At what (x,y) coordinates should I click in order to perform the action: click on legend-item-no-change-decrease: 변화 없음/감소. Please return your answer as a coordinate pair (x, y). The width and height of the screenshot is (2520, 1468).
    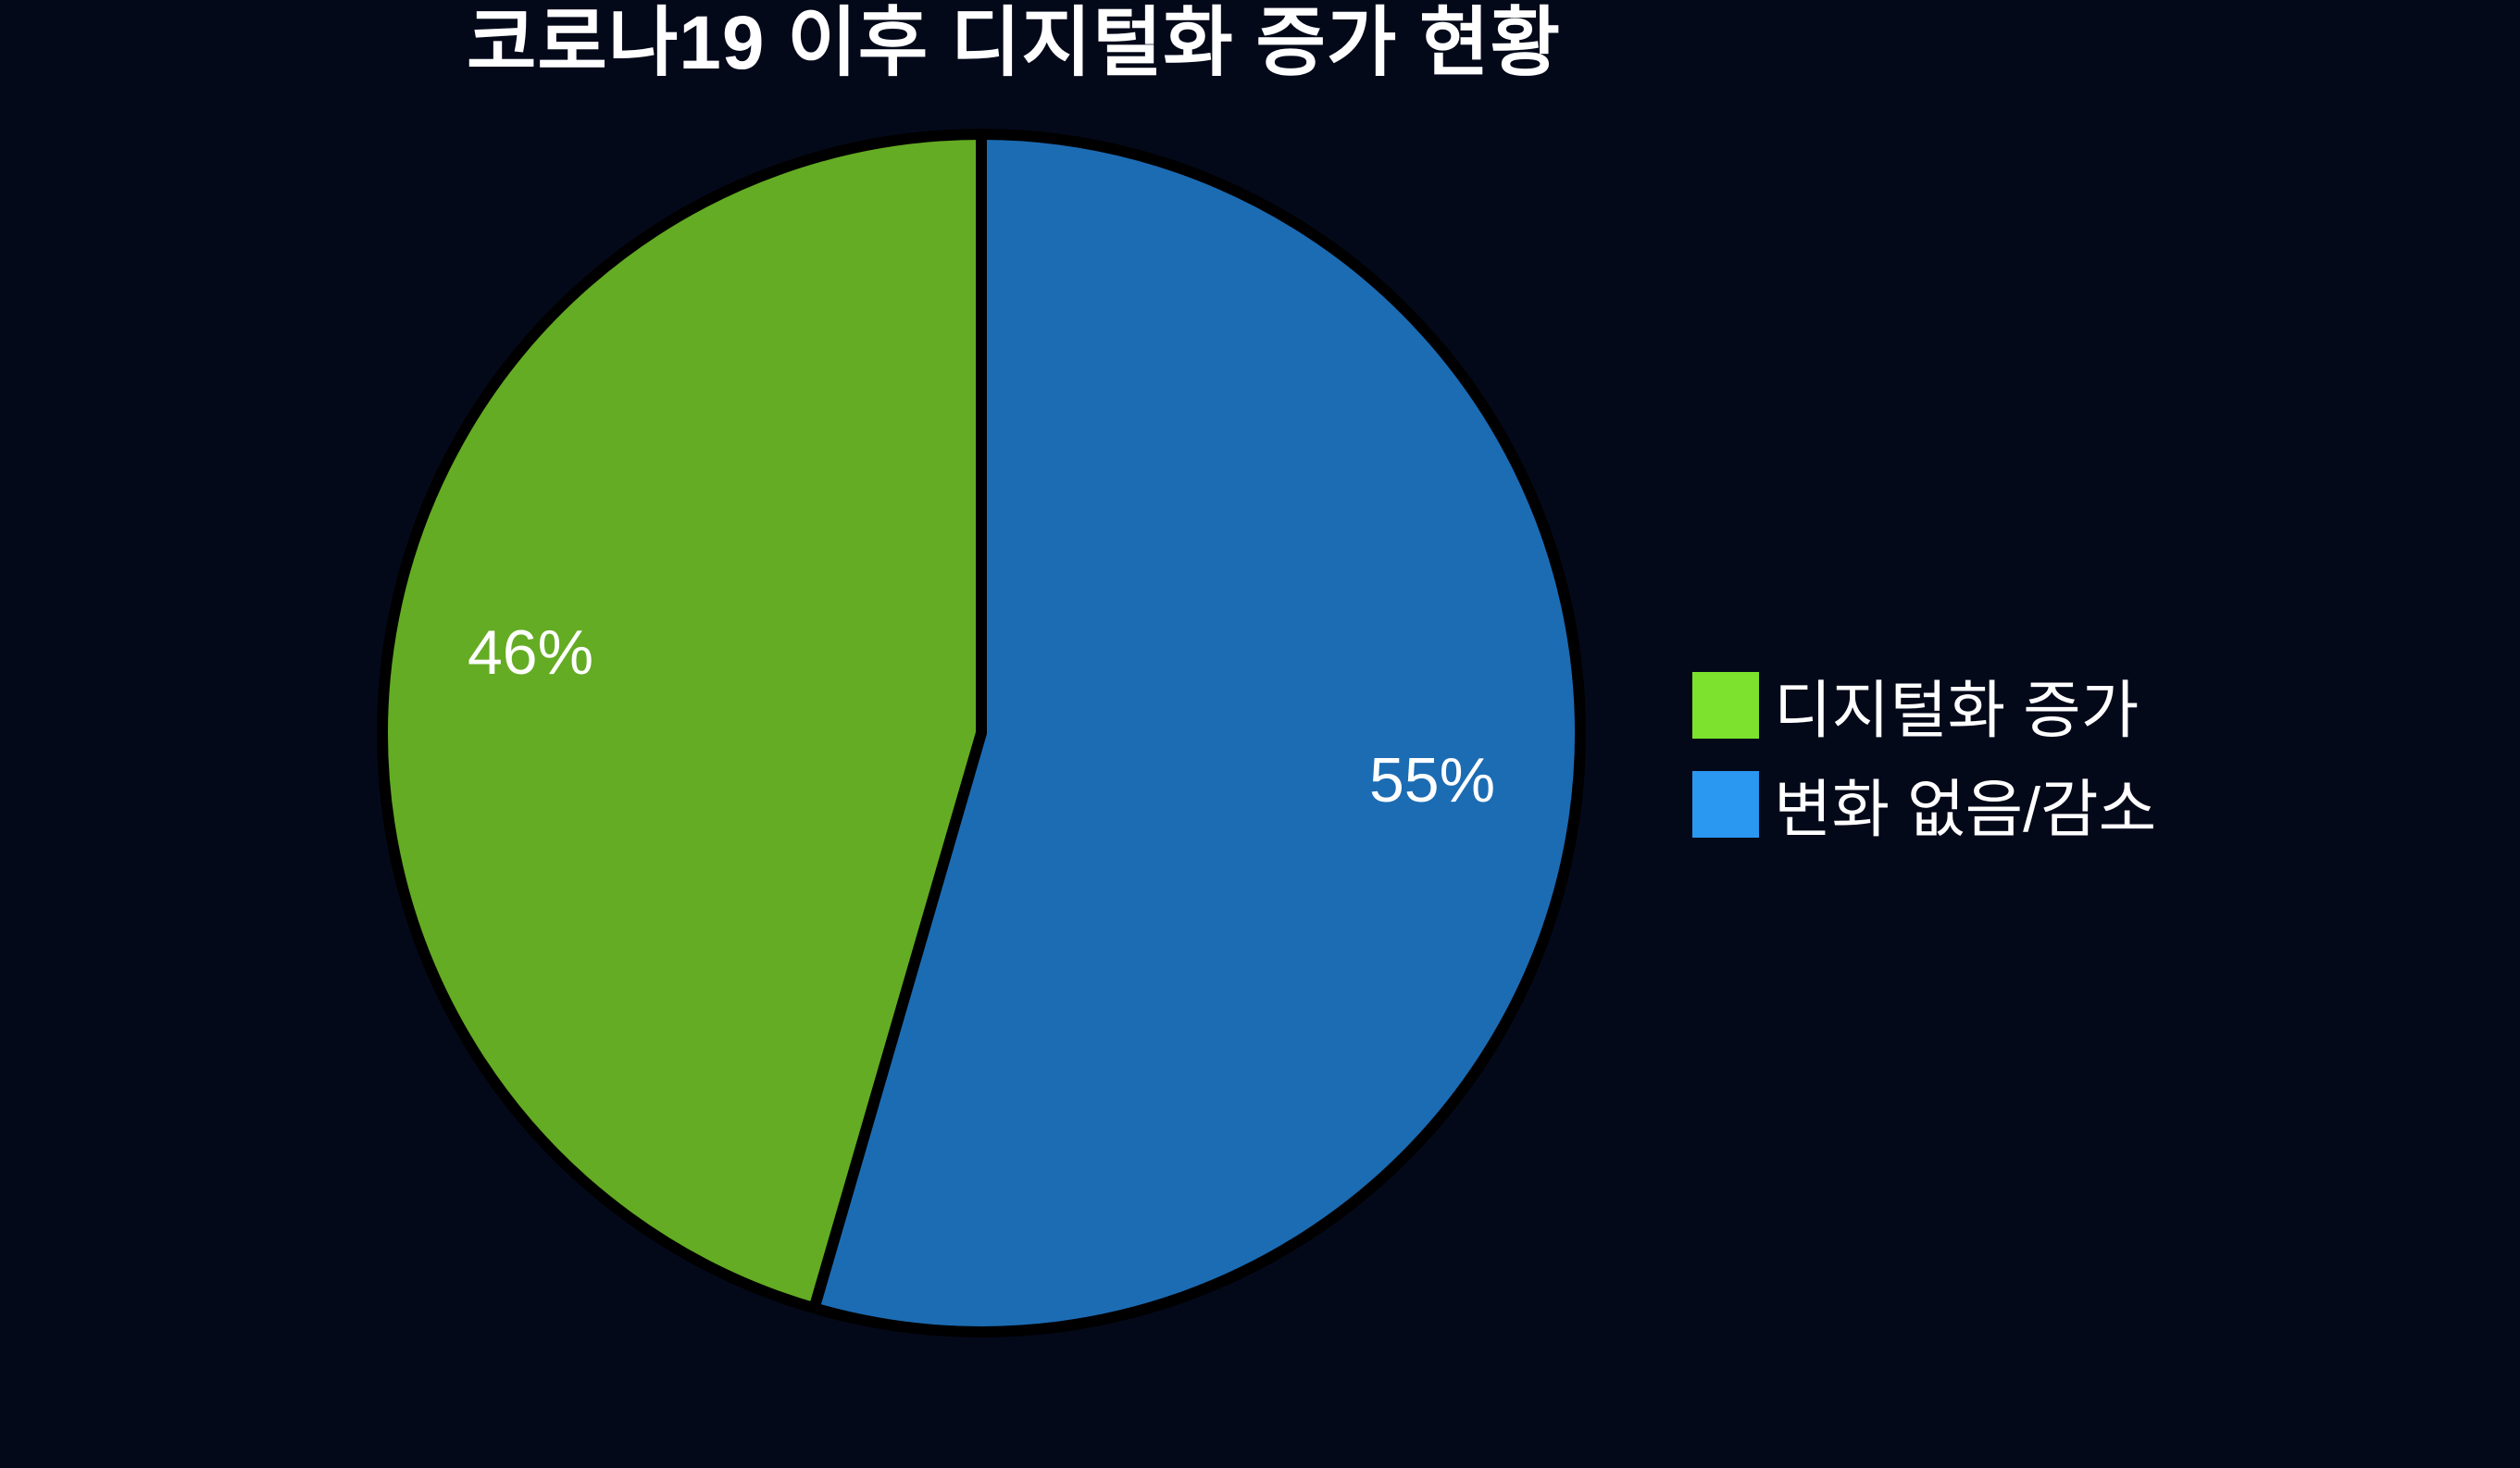
    Looking at the image, I should click on (1924, 804).